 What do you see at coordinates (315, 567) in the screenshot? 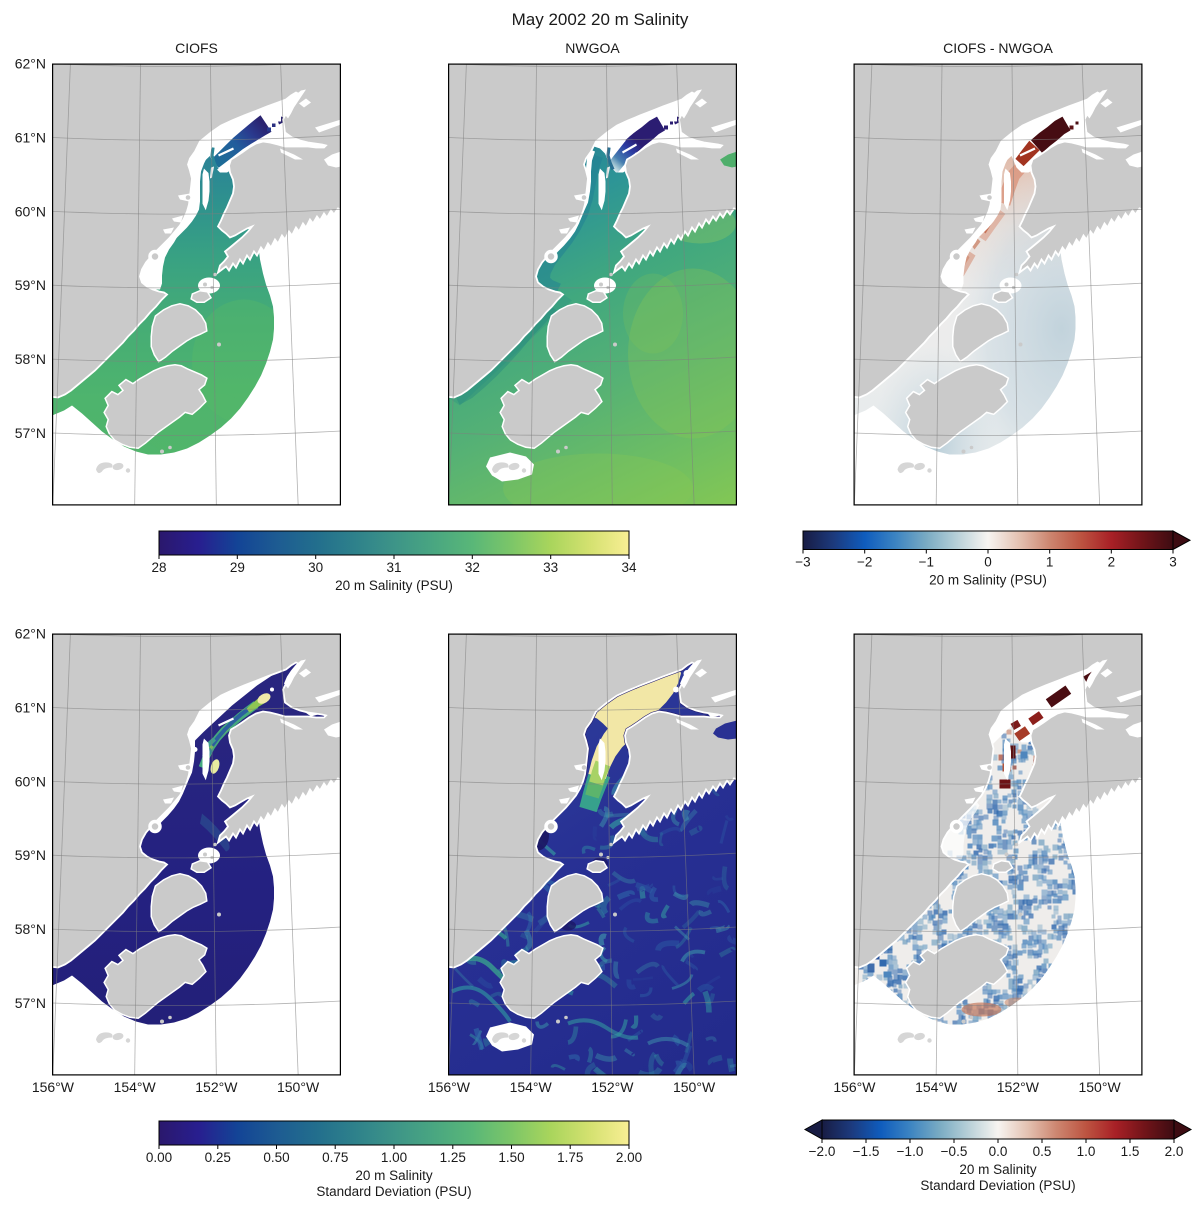
I see `svg-text: 30` at bounding box center [315, 567].